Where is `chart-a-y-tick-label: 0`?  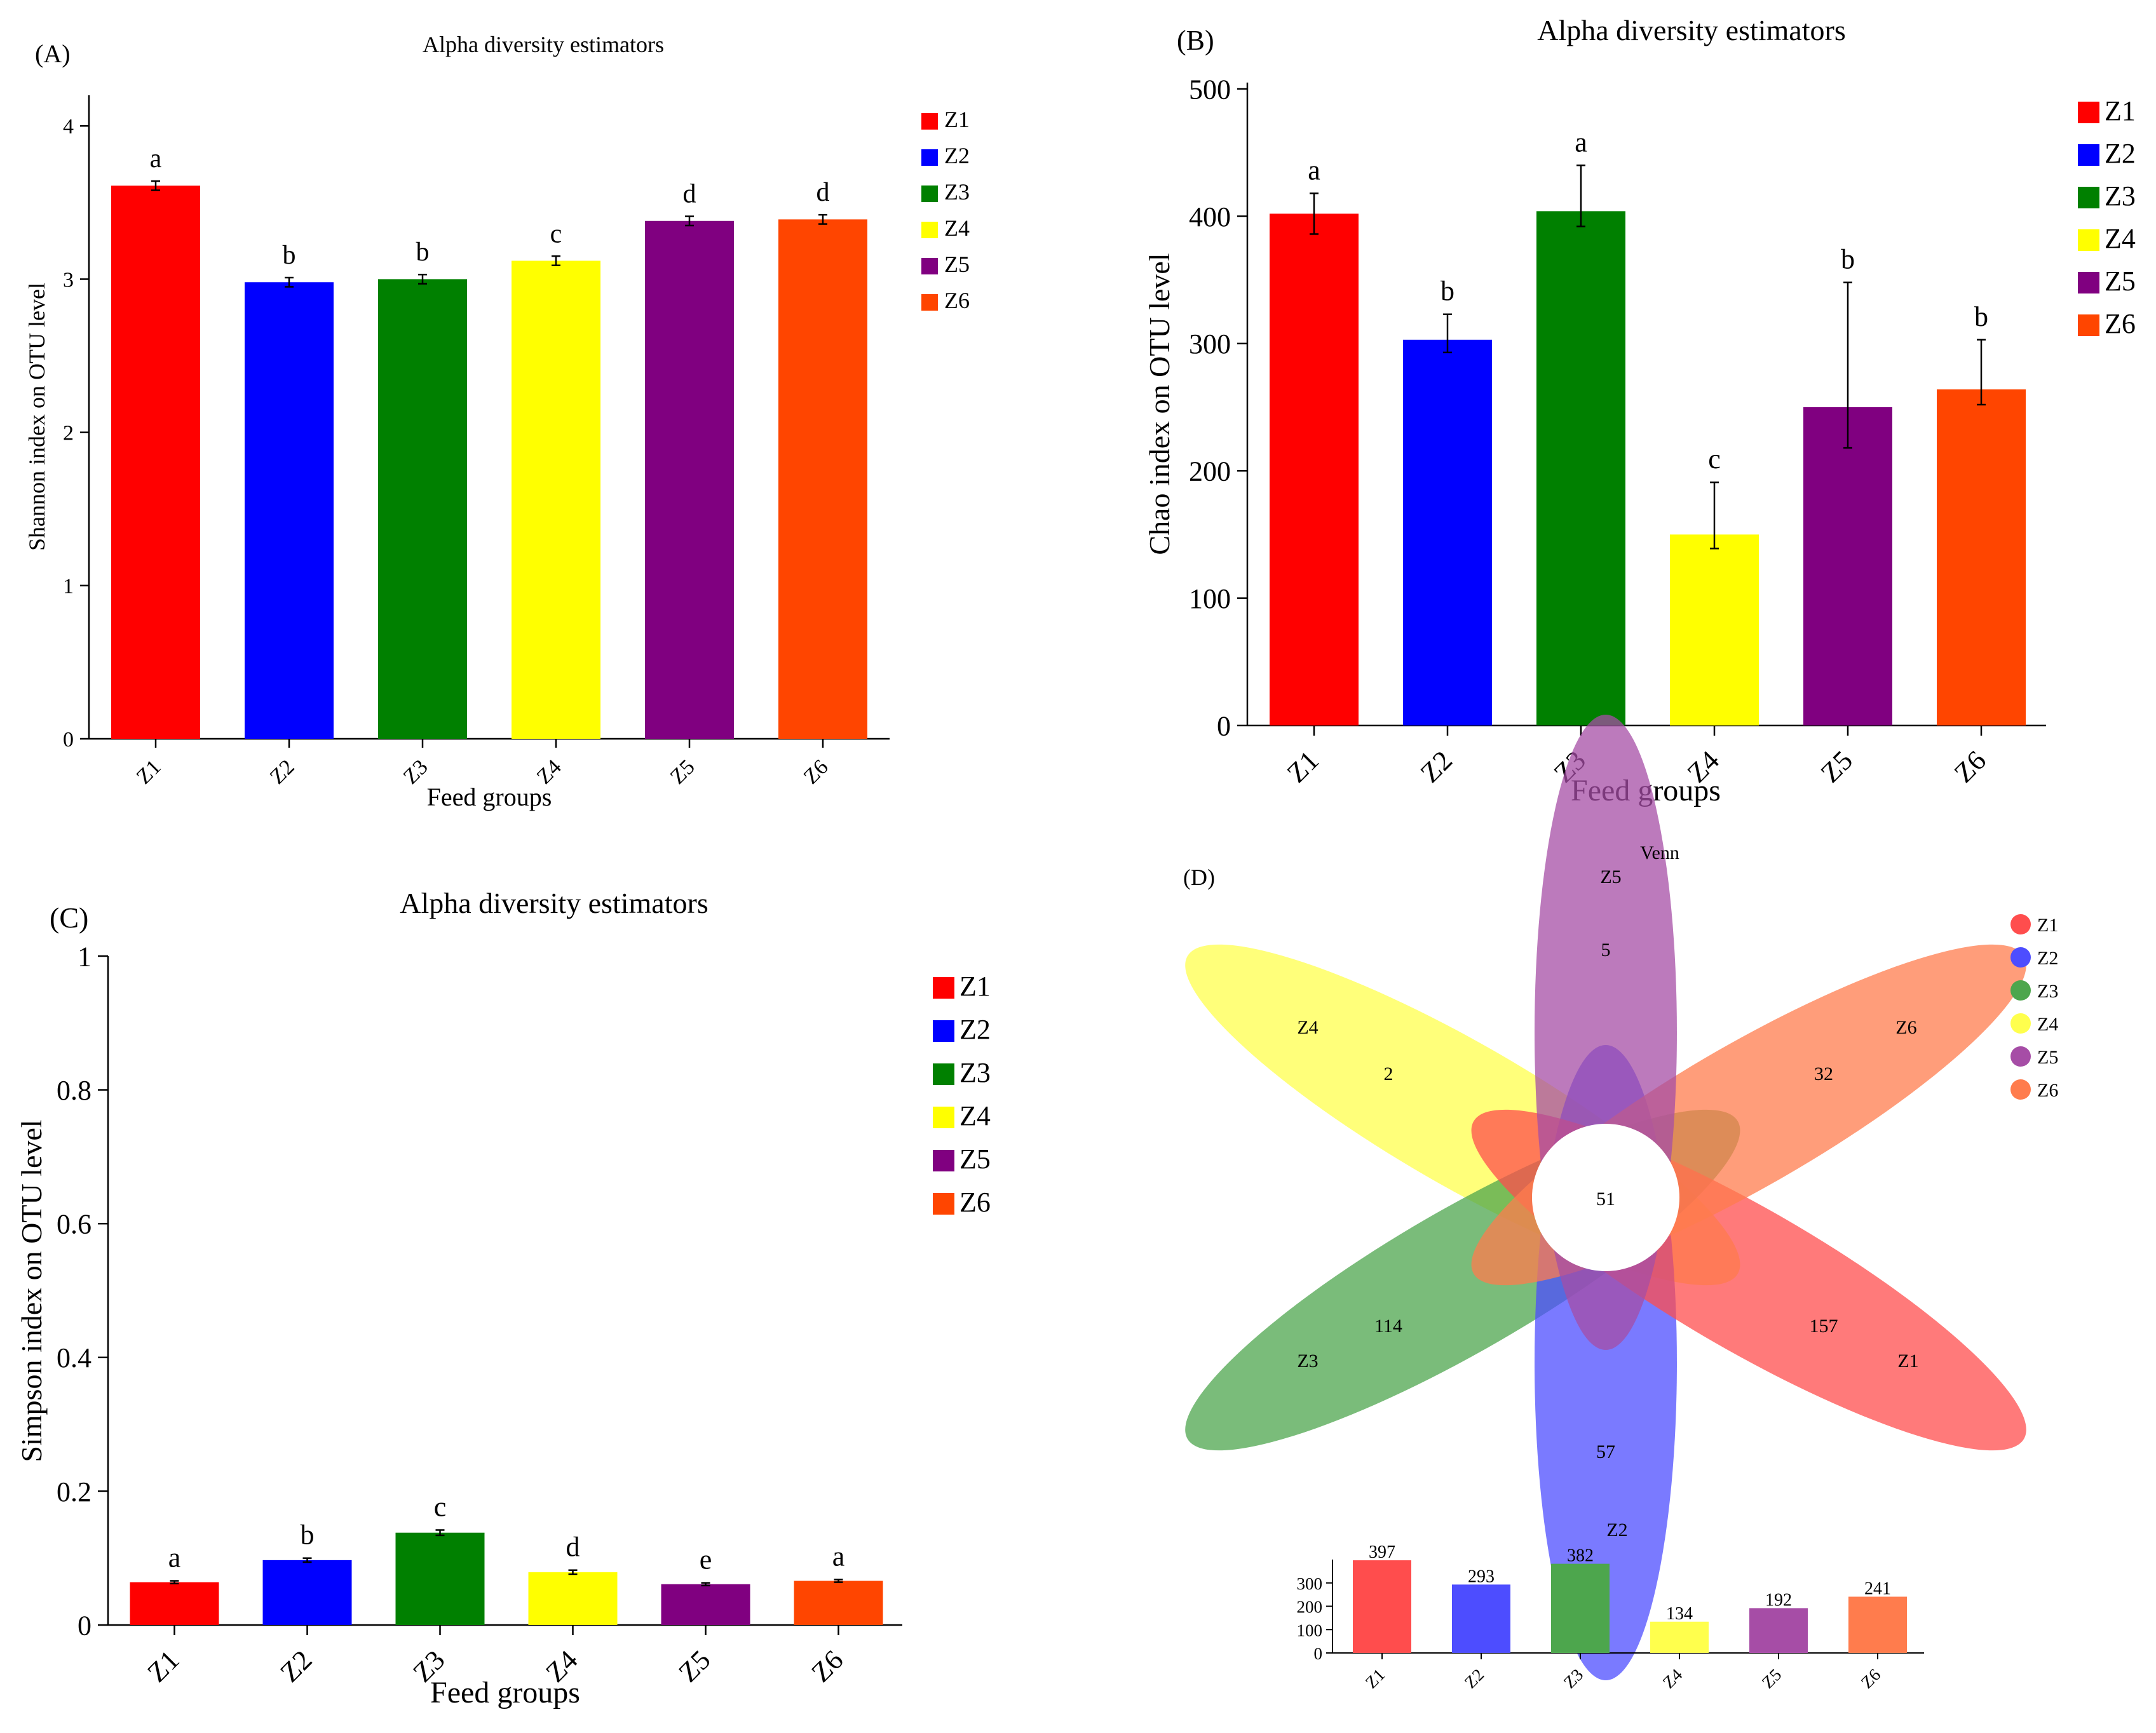 chart-a-y-tick-label: 0 is located at coordinates (68, 740).